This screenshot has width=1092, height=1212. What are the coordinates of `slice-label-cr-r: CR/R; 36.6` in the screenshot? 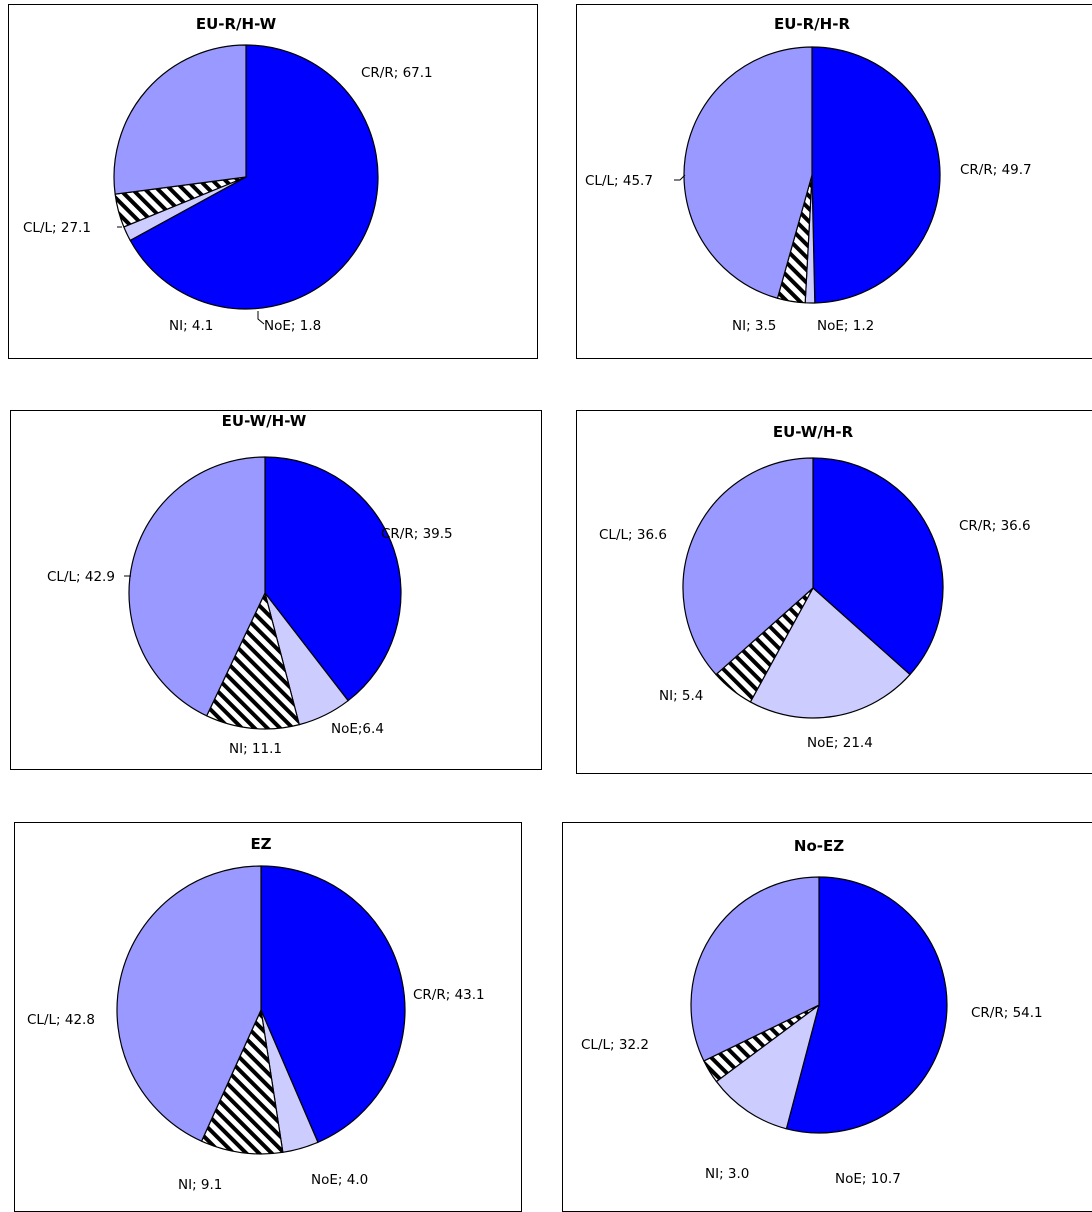 It's located at (995, 526).